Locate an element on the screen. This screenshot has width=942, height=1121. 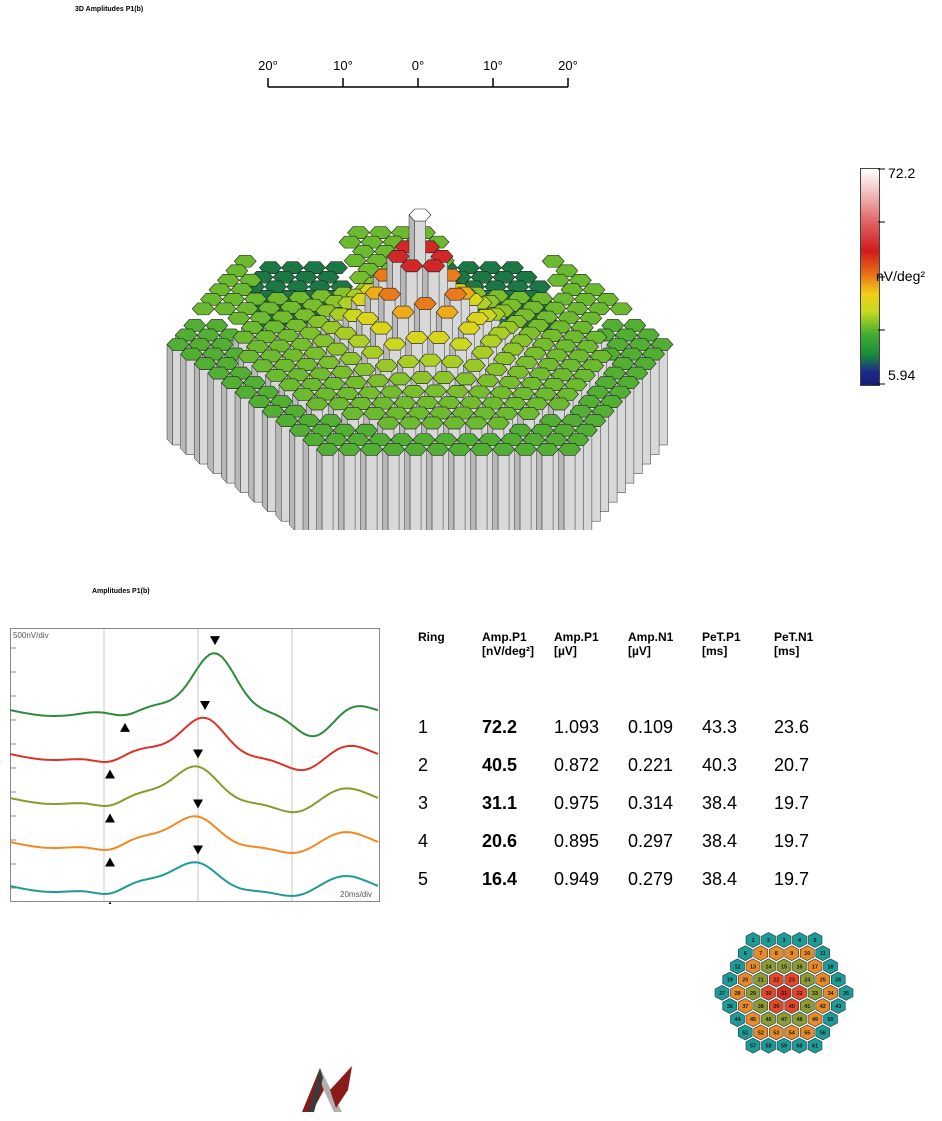
plot-grid is located at coordinates (198, 765).